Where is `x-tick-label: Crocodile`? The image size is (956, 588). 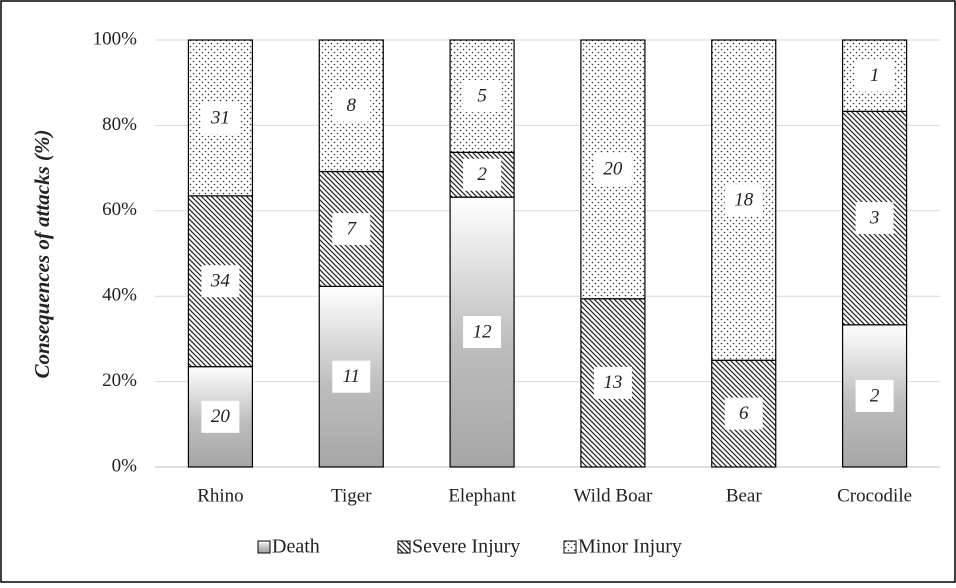 x-tick-label: Crocodile is located at coordinates (874, 495).